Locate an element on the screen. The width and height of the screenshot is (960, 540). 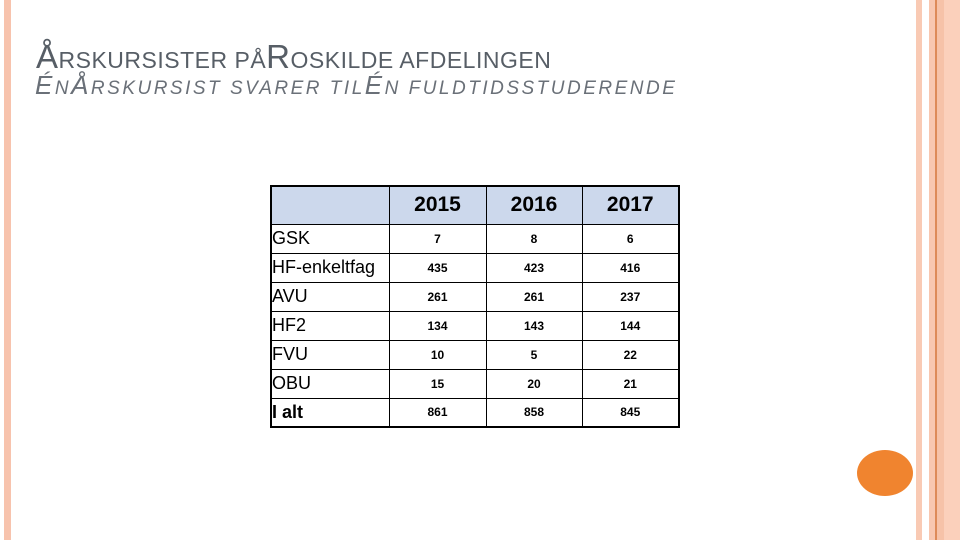
row-label: GSK is located at coordinates (330, 238).